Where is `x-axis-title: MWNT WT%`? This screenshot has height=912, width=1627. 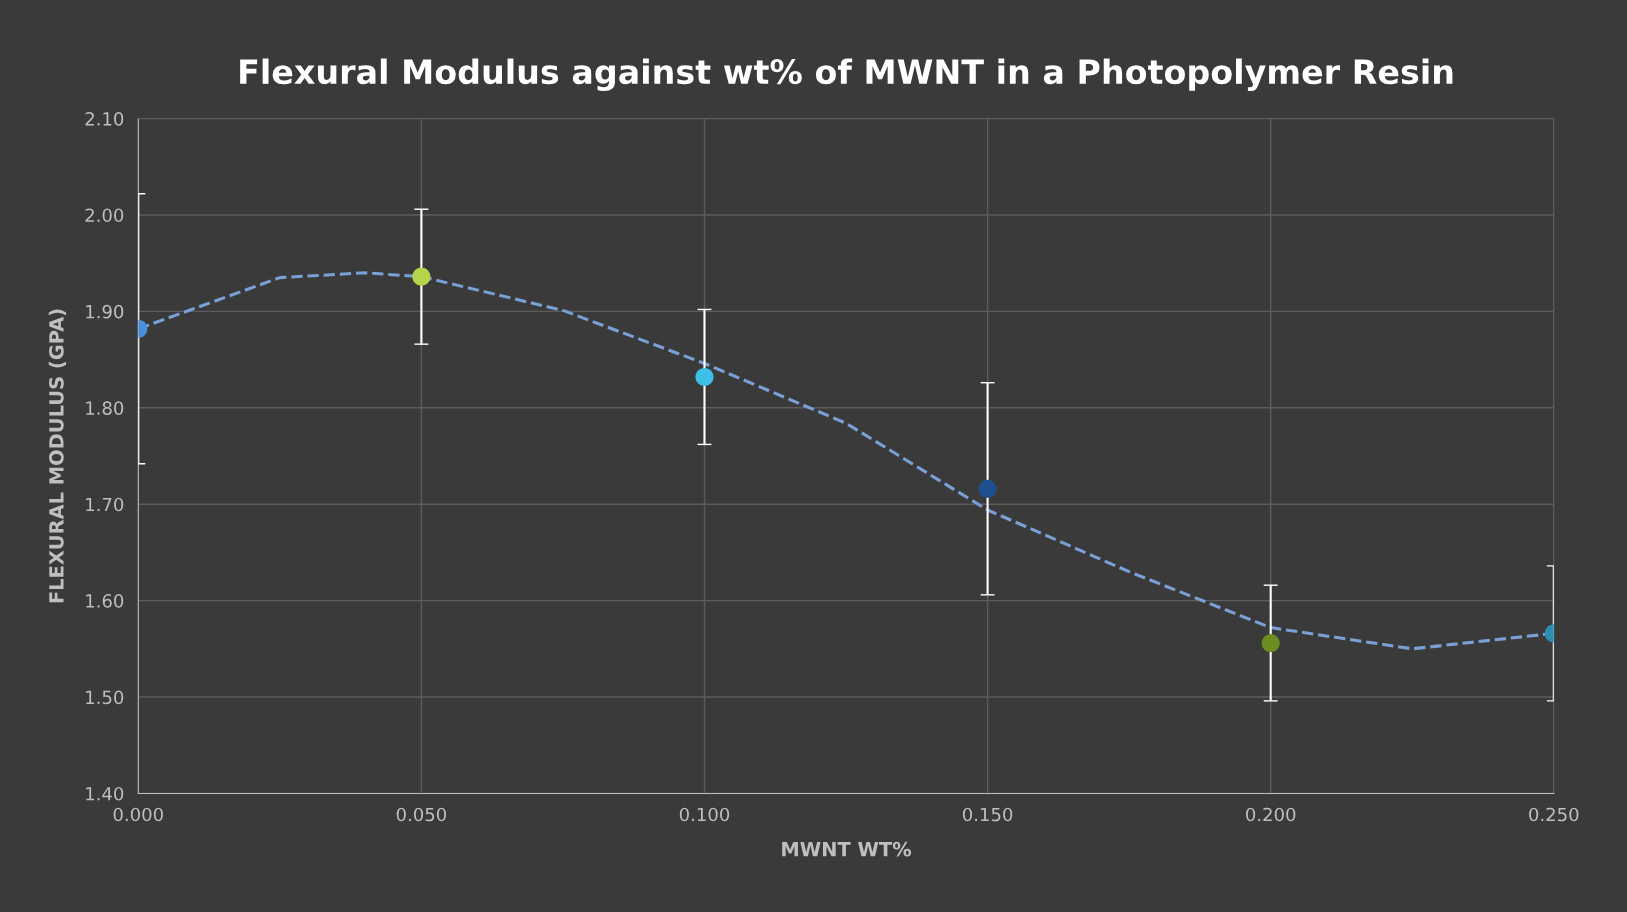
x-axis-title: MWNT WT% is located at coordinates (847, 849).